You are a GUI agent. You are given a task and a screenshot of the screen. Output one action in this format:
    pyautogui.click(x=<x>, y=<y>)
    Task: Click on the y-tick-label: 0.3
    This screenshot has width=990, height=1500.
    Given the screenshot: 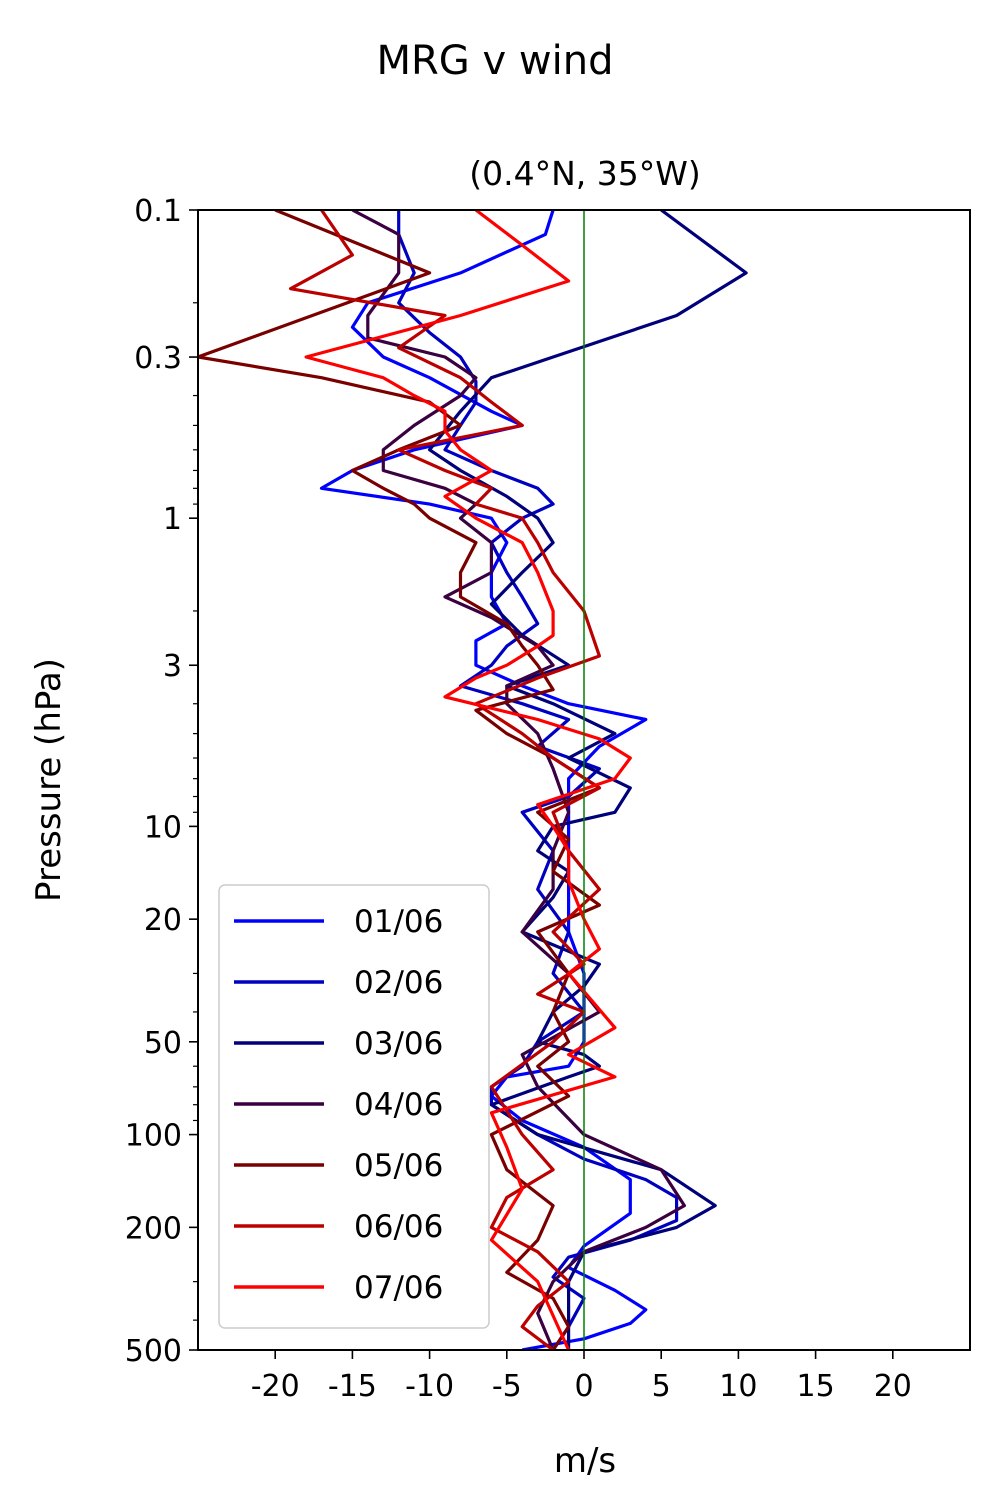 What is the action you would take?
    pyautogui.click(x=158, y=358)
    